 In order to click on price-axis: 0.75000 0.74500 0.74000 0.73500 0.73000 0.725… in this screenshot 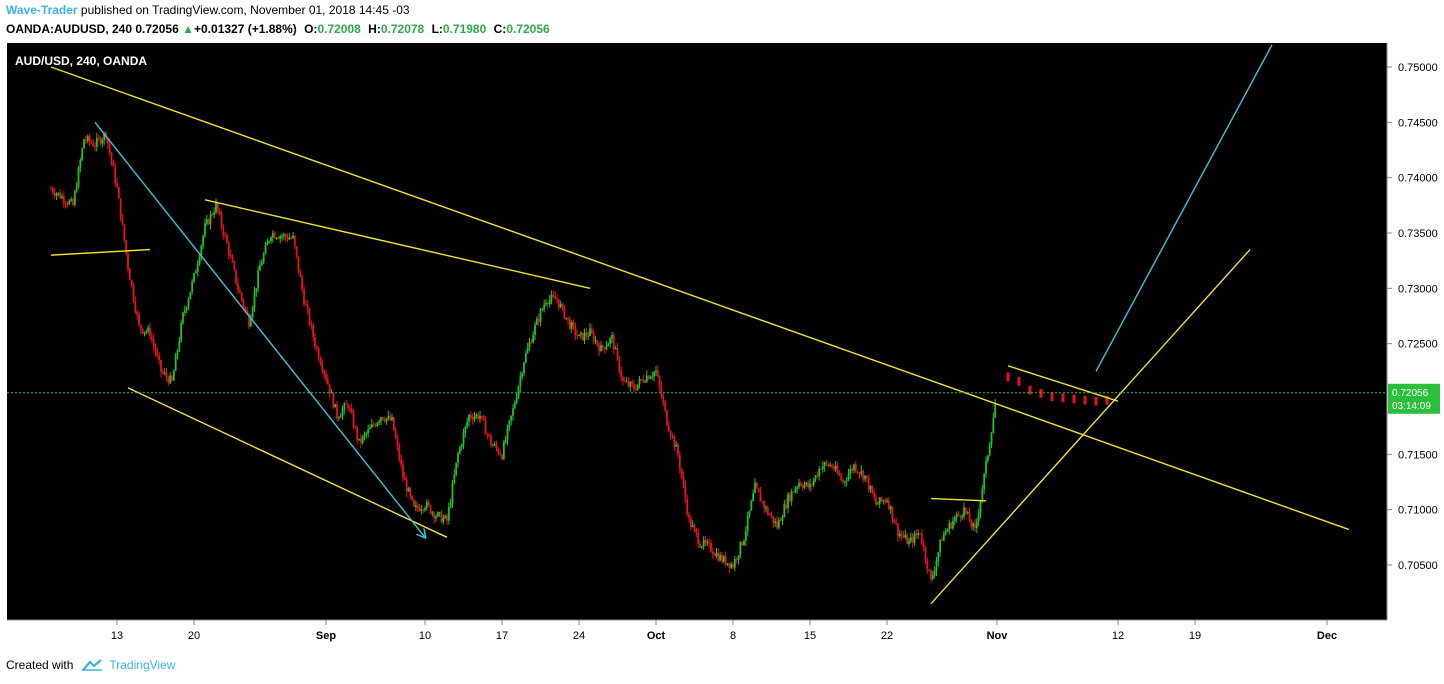, I will do `click(1413, 317)`.